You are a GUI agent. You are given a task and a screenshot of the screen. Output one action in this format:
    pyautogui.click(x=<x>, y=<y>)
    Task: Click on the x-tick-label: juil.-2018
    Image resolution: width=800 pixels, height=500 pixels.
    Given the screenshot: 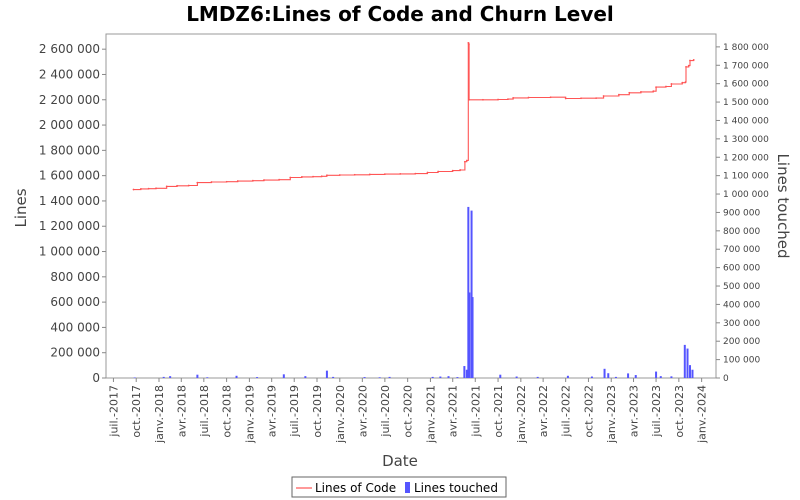 What is the action you would take?
    pyautogui.click(x=204, y=411)
    